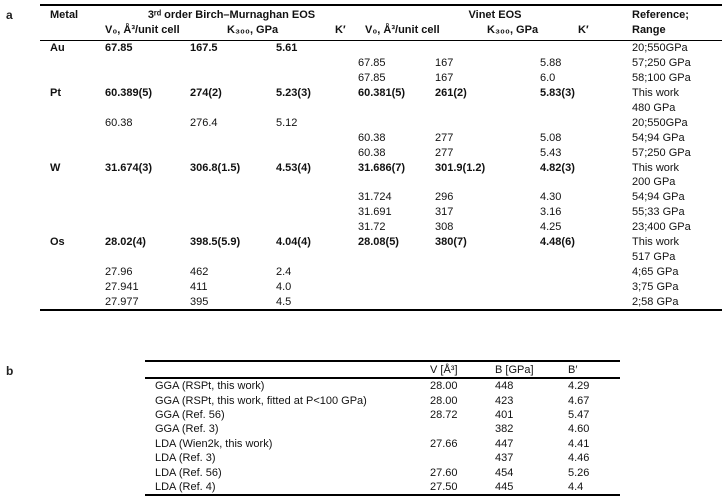  Describe the element at coordinates (215, 242) in the screenshot. I see `cell-bm-k300: 398.5(5.9)` at that location.